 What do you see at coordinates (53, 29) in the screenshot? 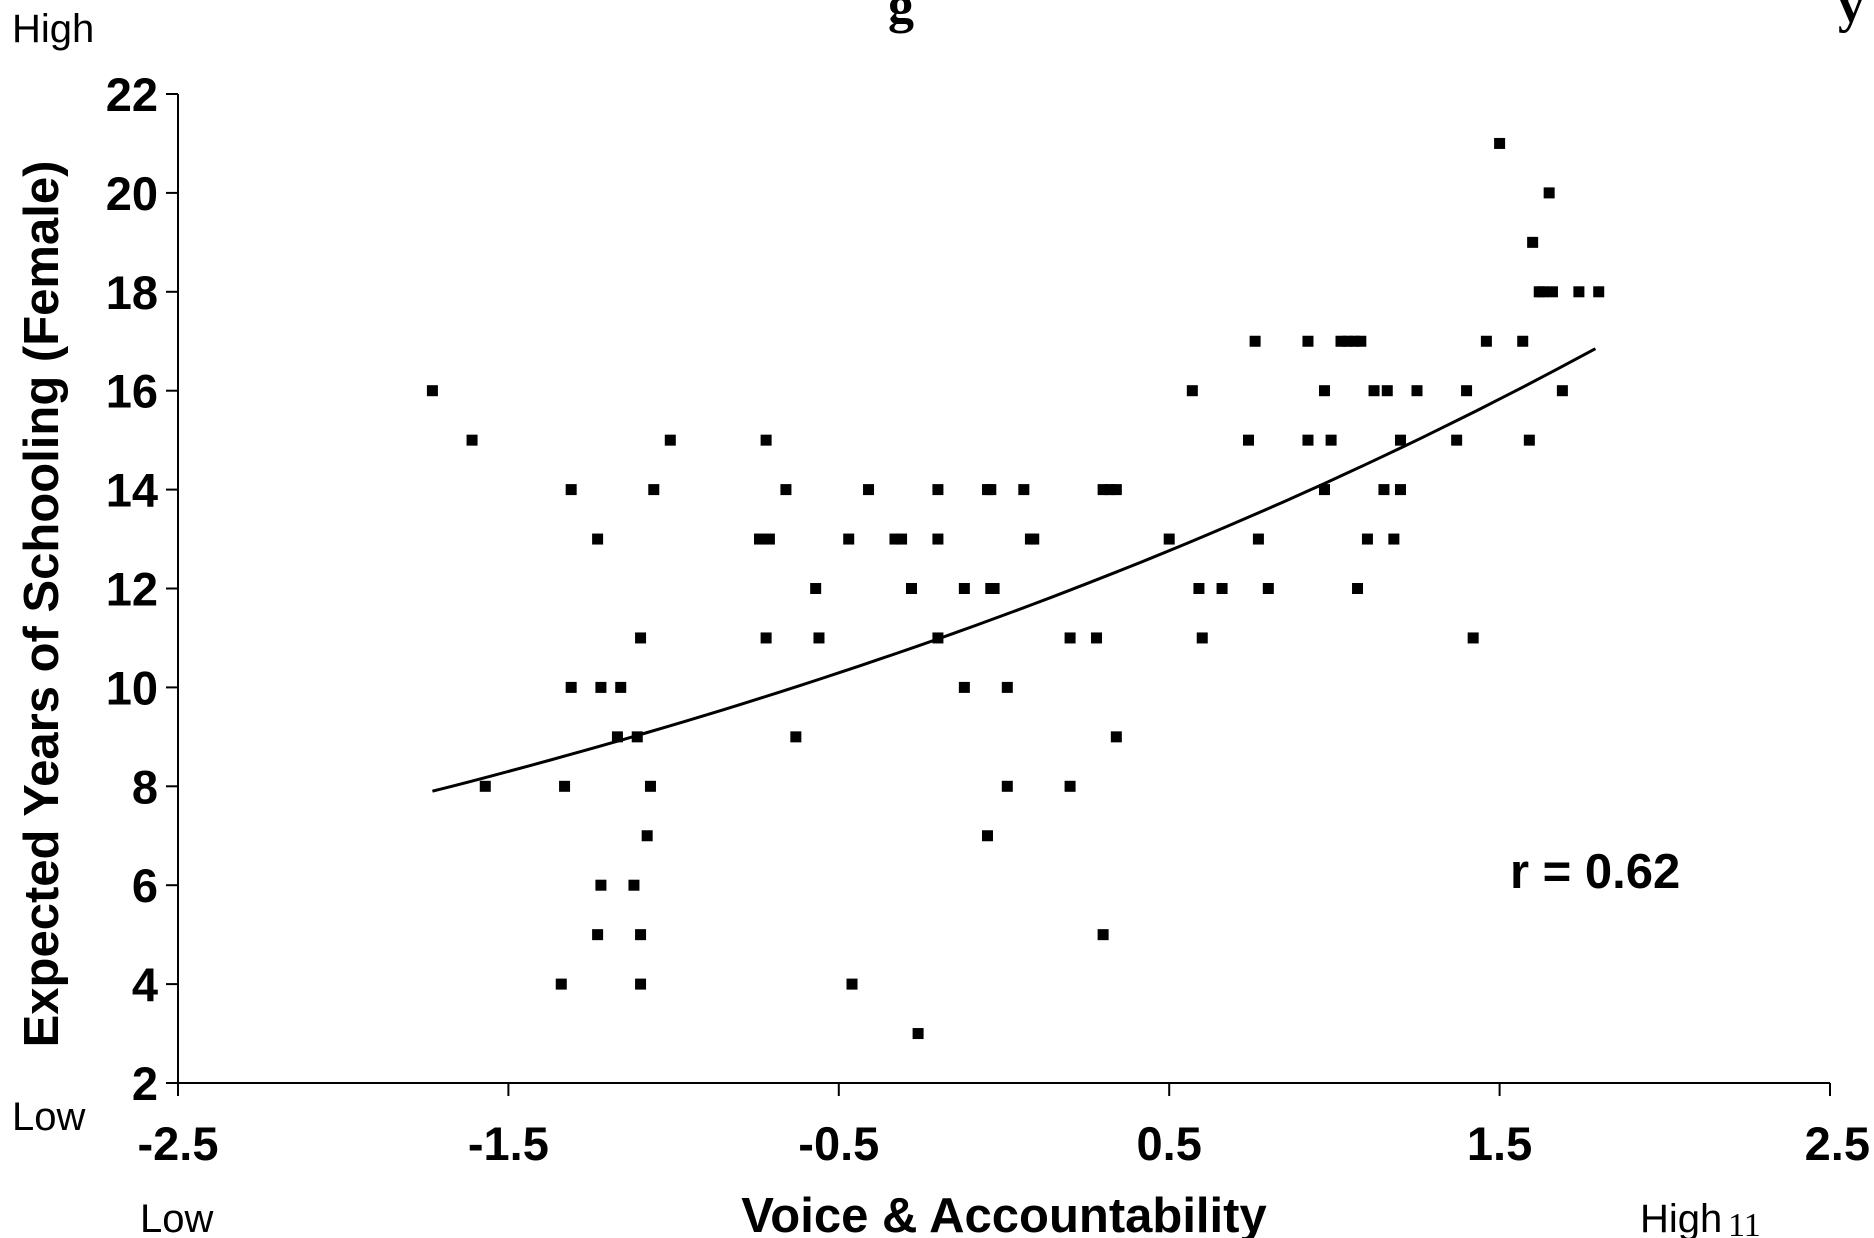
I see `y-high-label: High` at bounding box center [53, 29].